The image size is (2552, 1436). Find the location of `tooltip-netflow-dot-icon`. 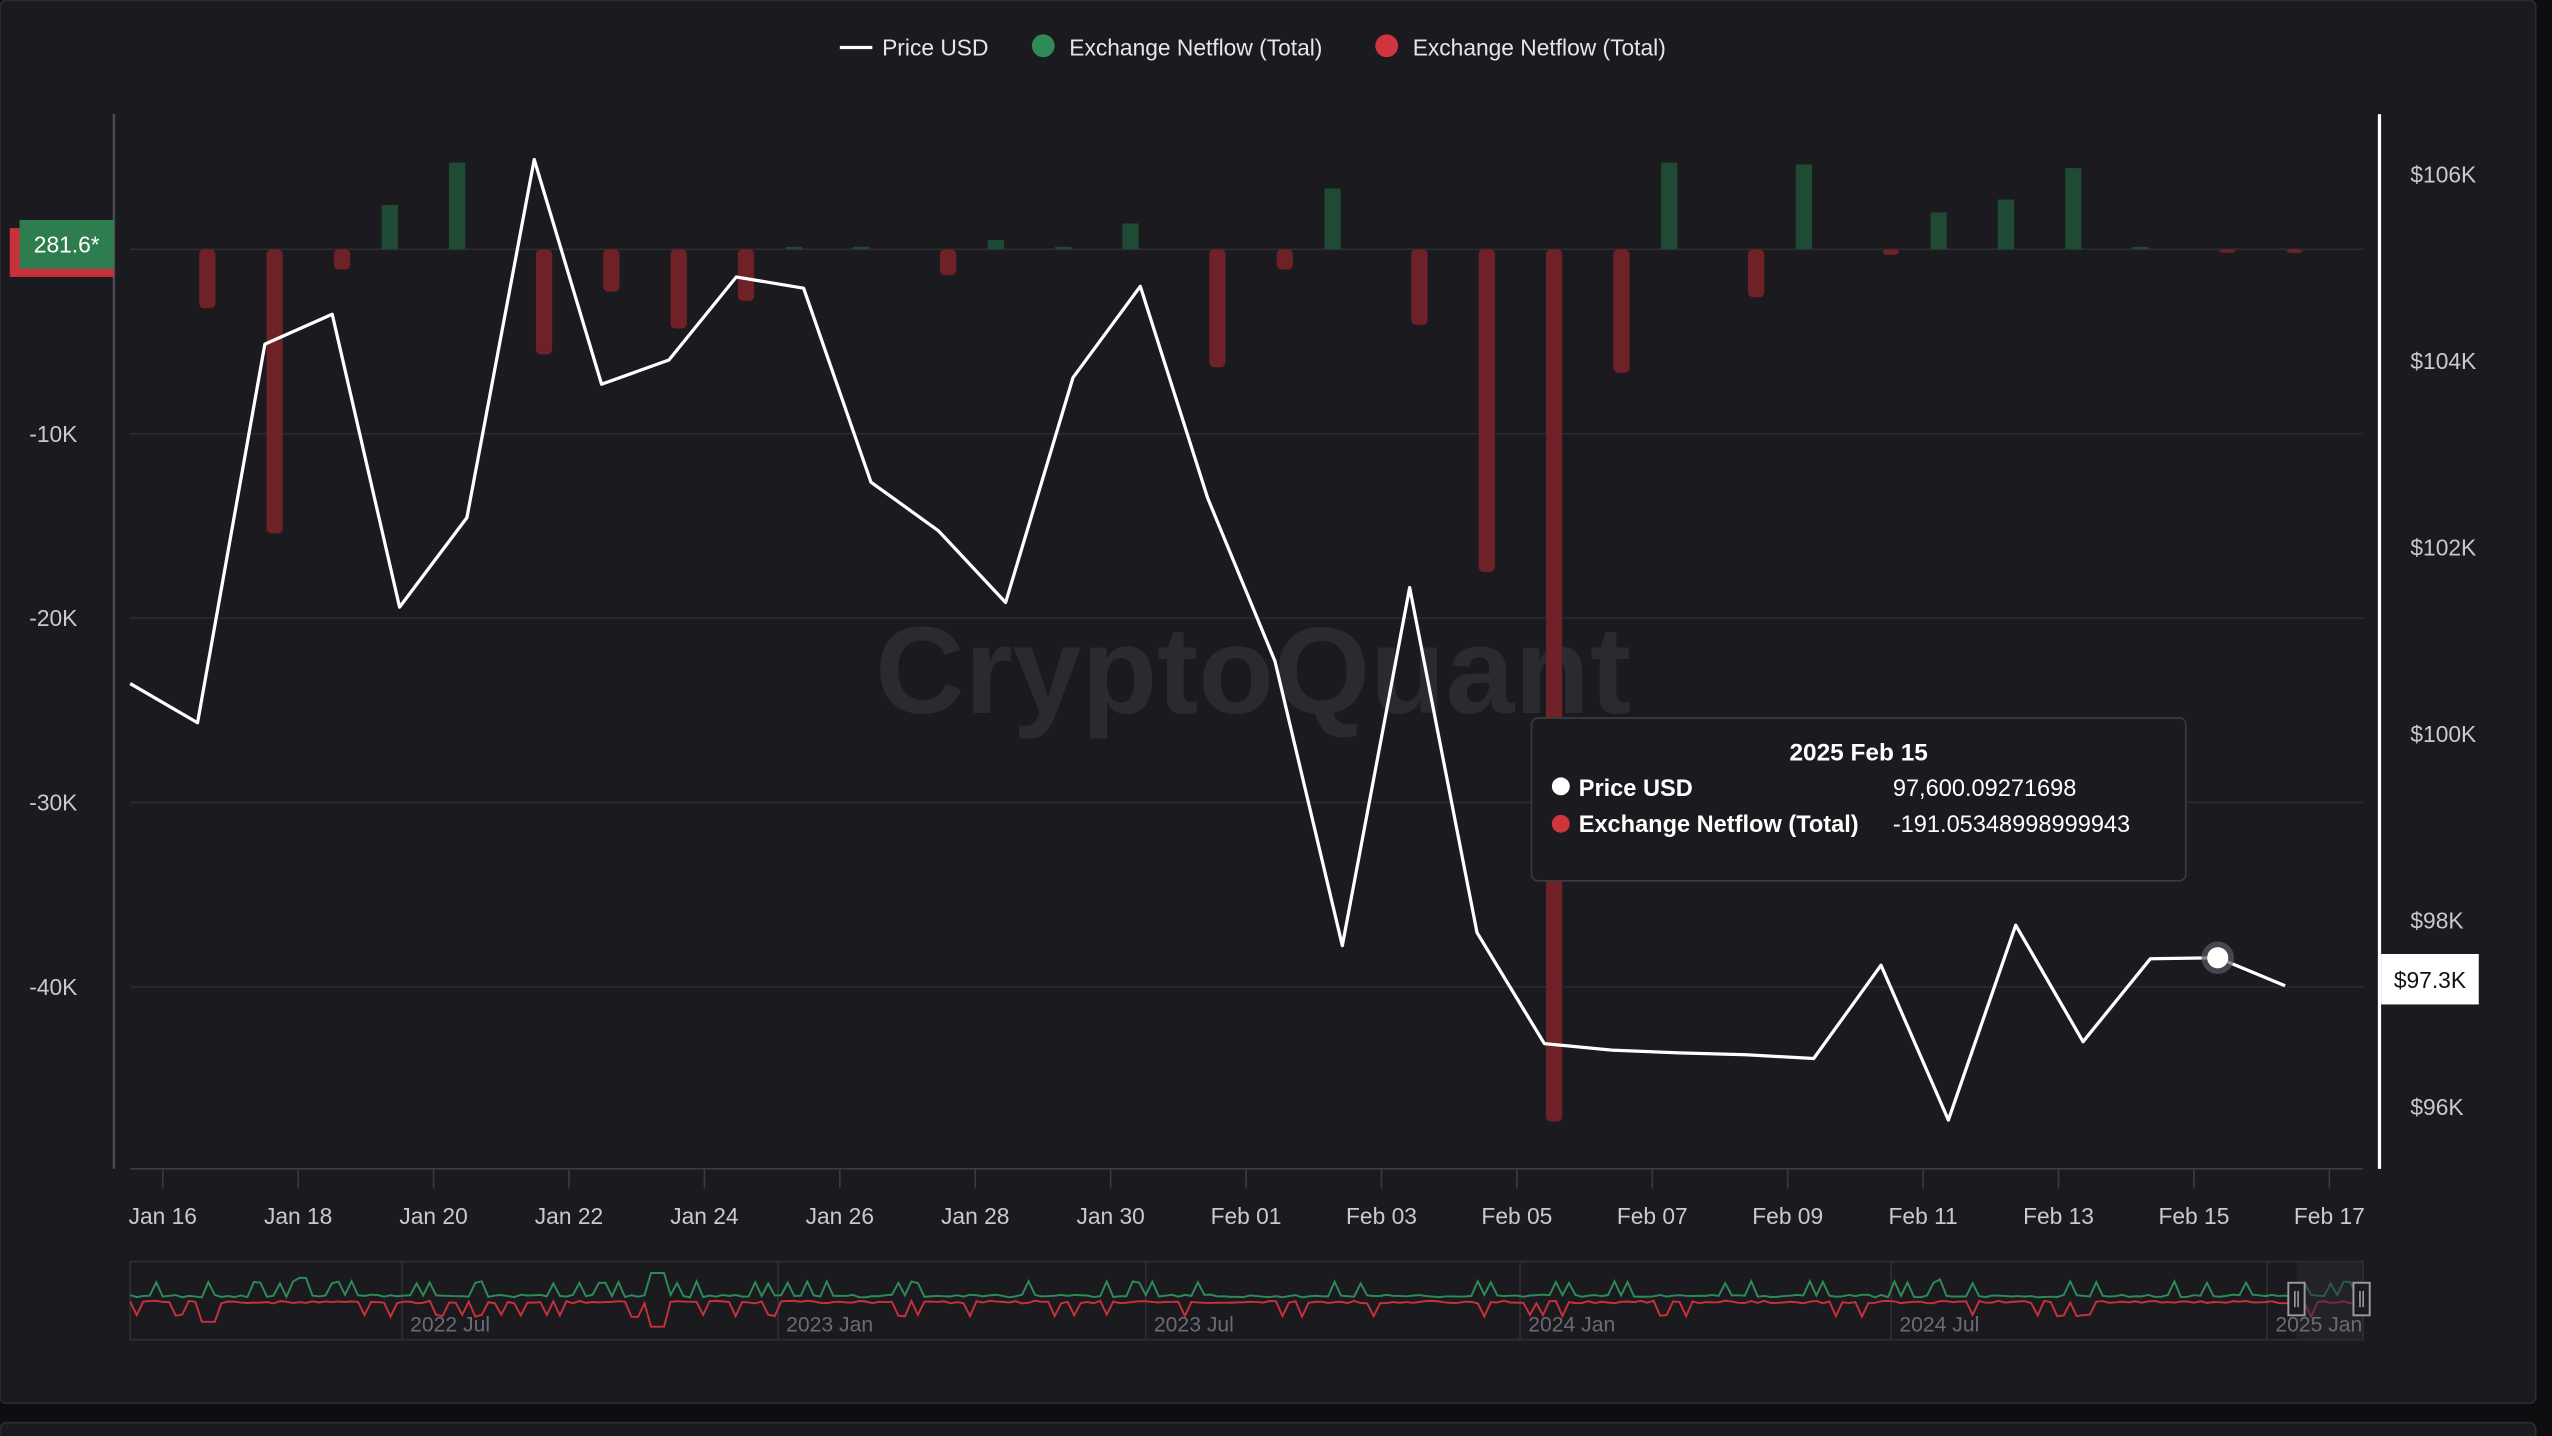

tooltip-netflow-dot-icon is located at coordinates (1560, 823).